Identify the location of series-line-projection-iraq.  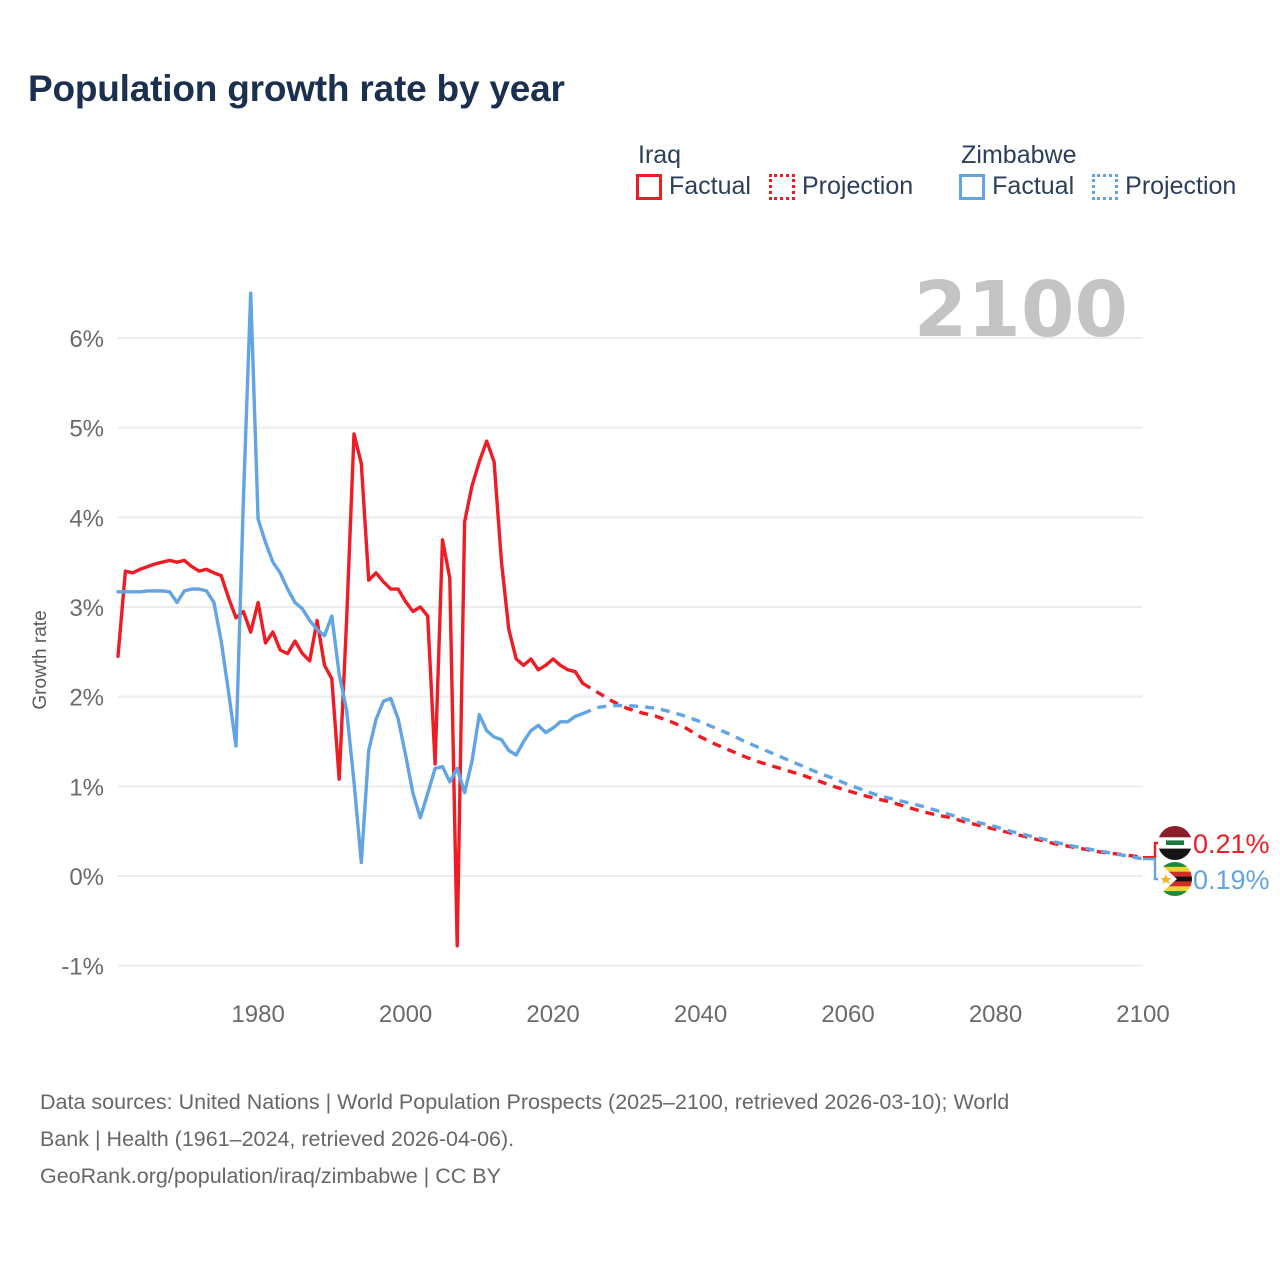
(862, 770).